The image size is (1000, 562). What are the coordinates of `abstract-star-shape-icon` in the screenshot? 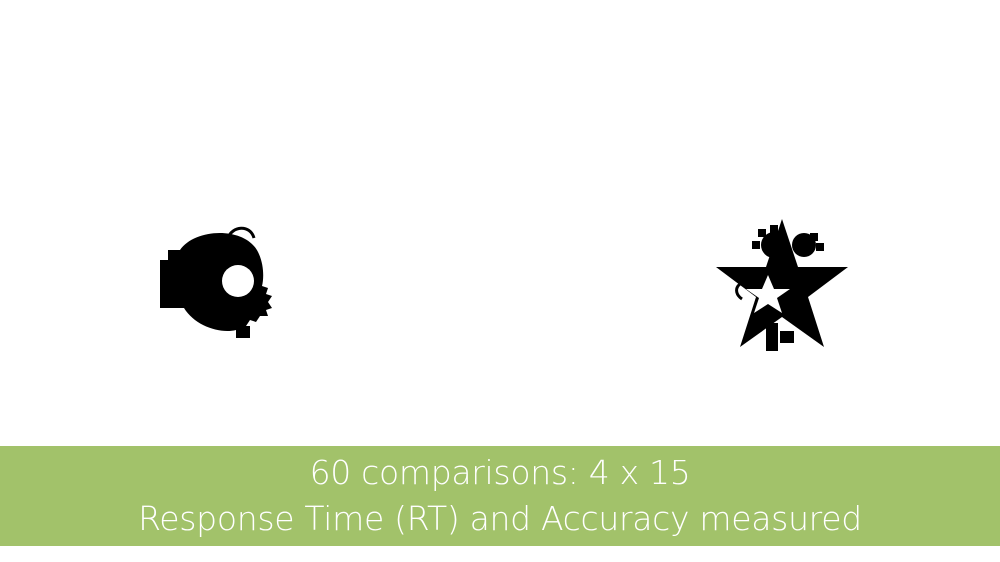 It's located at (782, 285).